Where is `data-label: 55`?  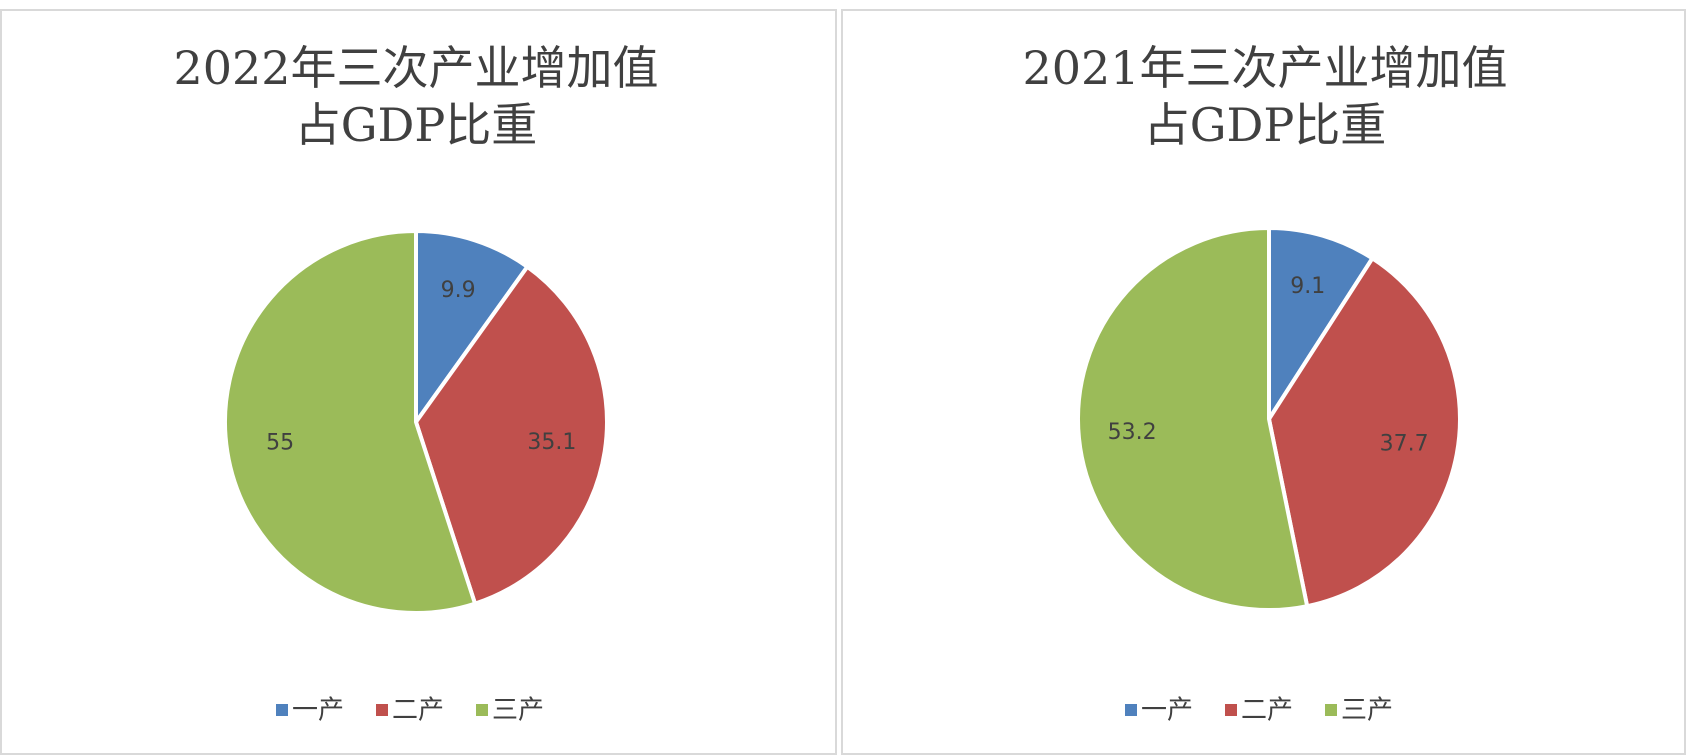
data-label: 55 is located at coordinates (280, 443).